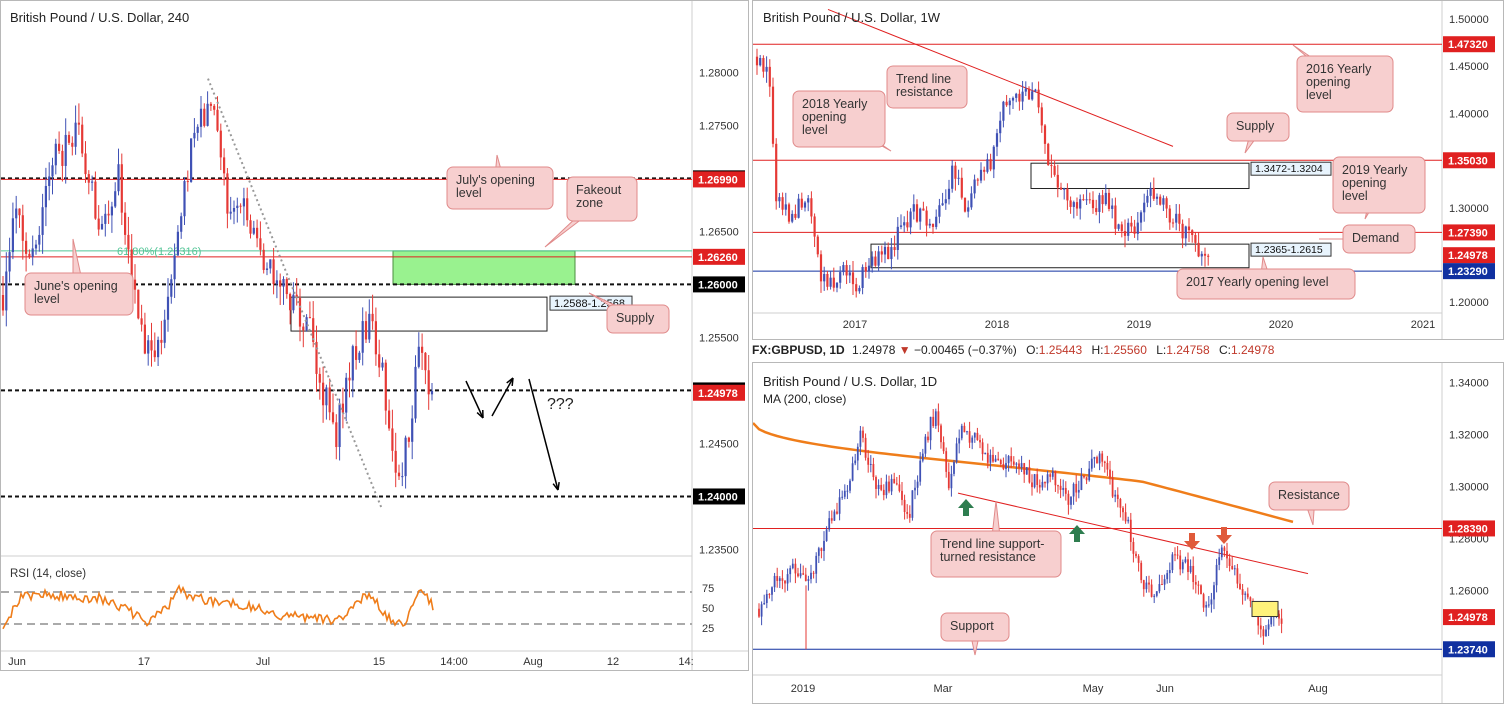  Describe the element at coordinates (685, 662) in the screenshot. I see `h4-time-tick: 14:` at that location.